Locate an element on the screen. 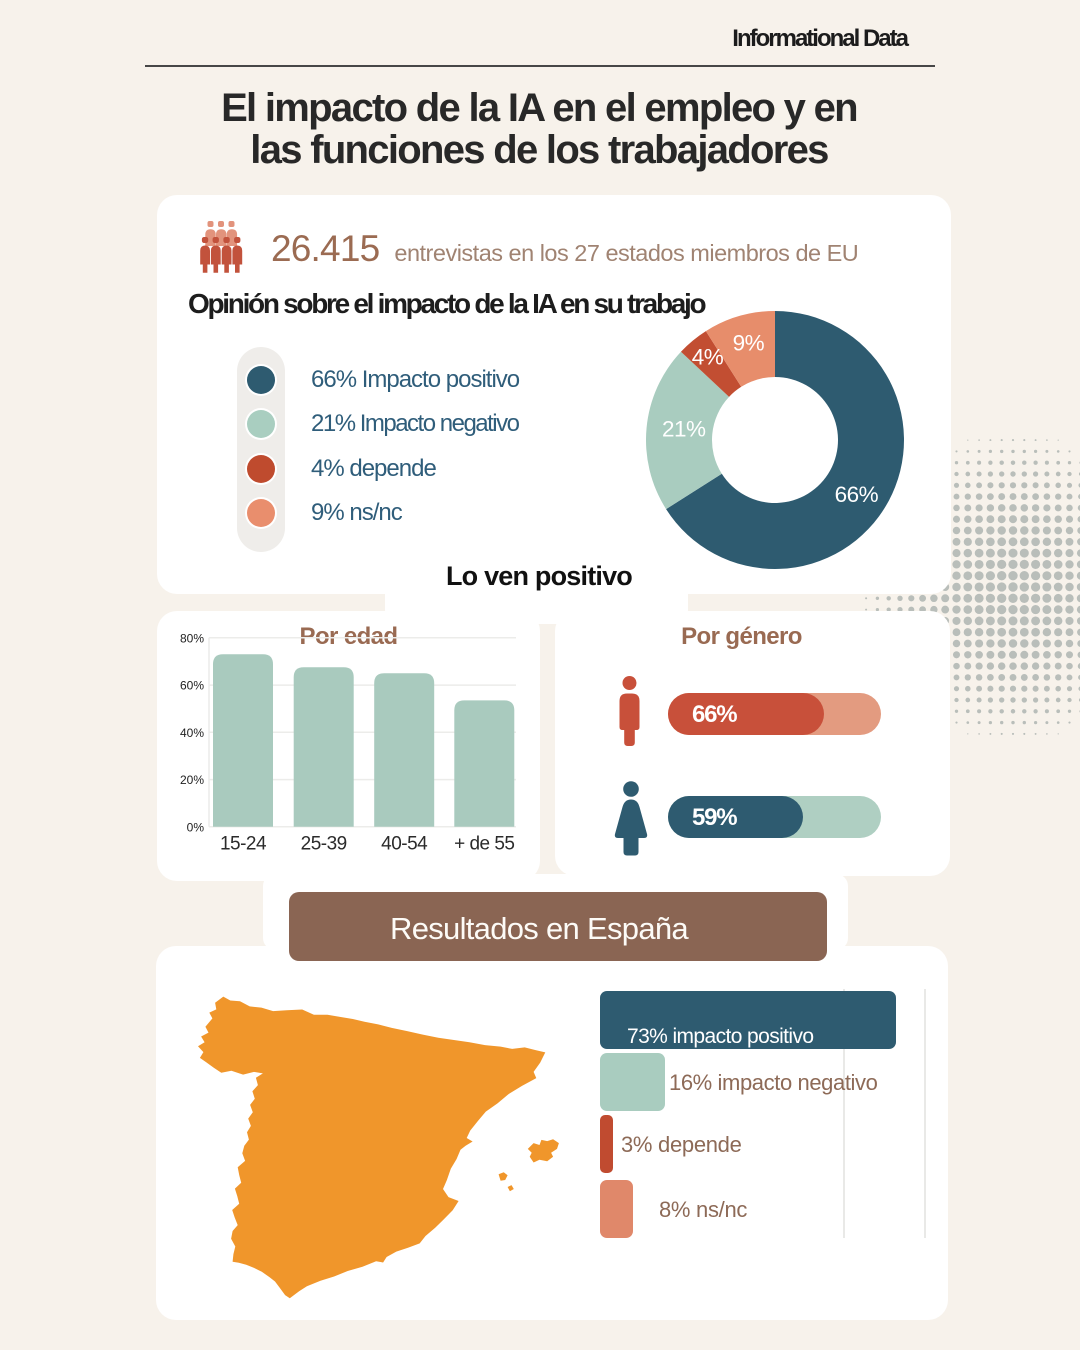 The height and width of the screenshot is (1350, 1080). svg-text: 80% is located at coordinates (192, 638).